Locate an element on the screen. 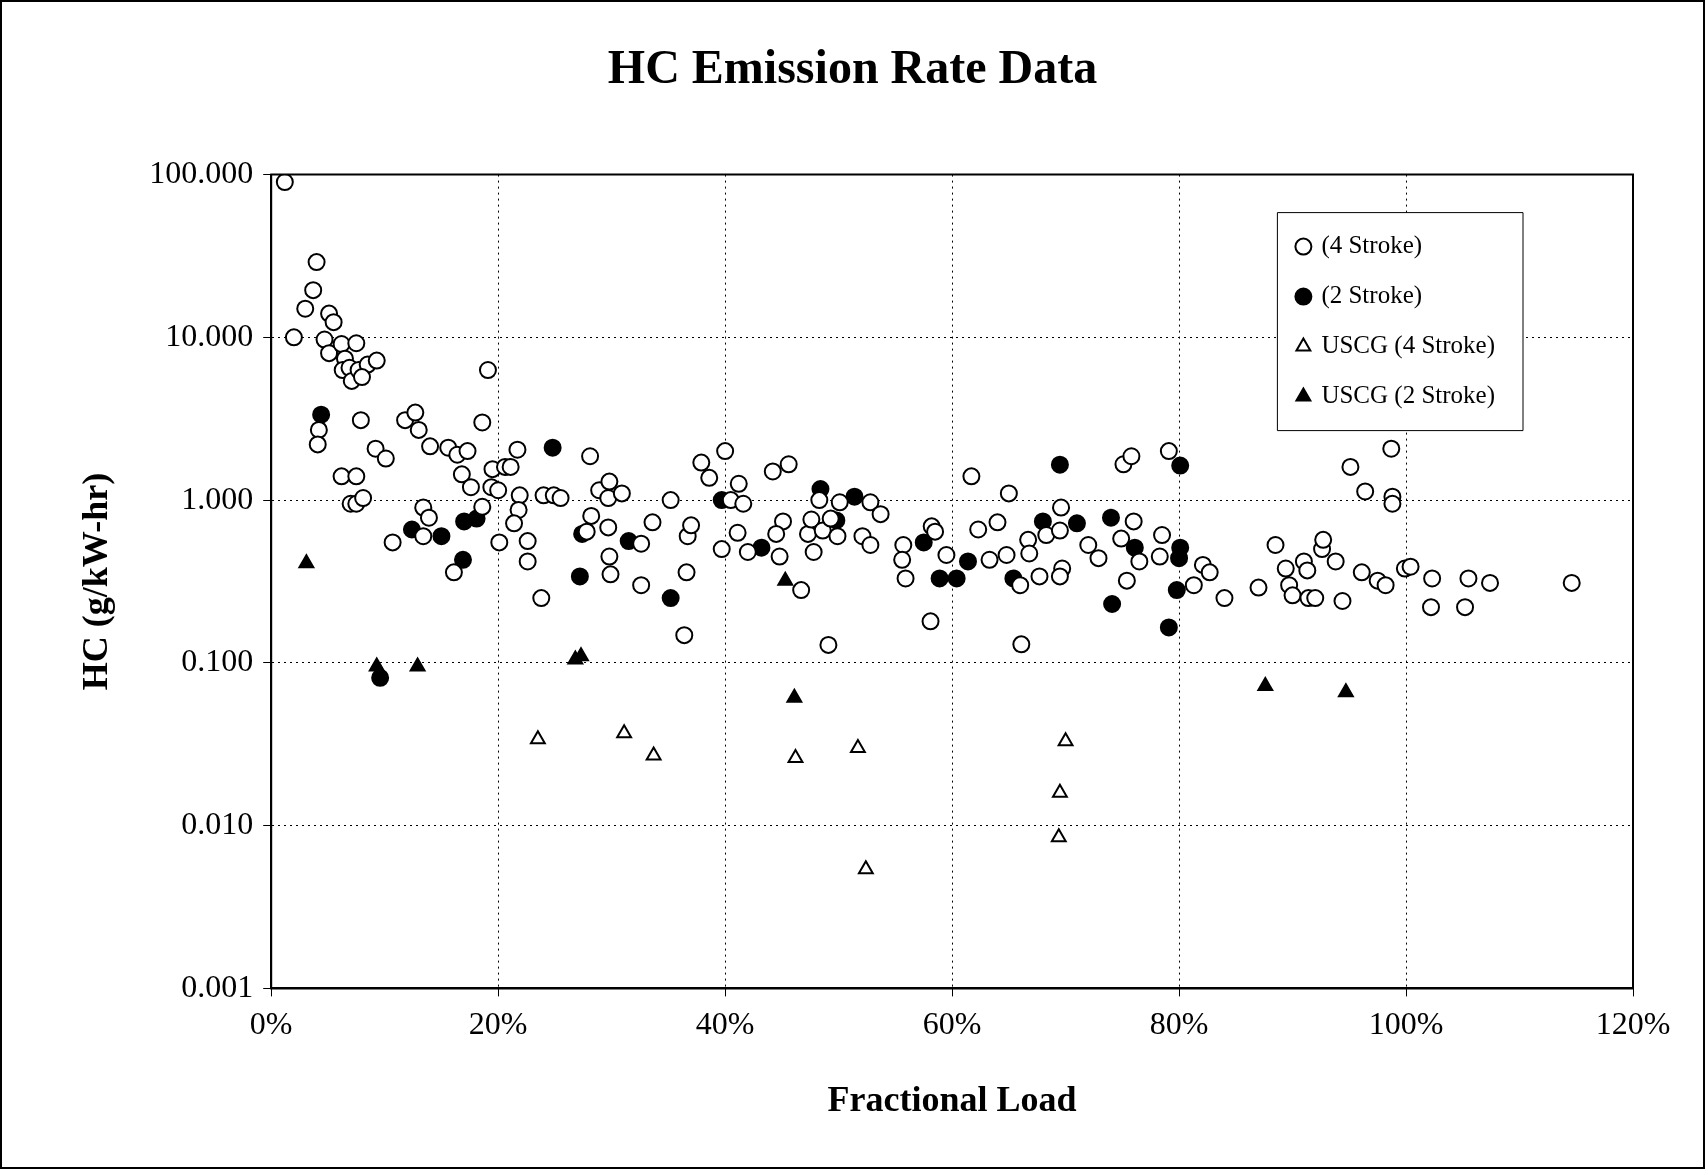 The width and height of the screenshot is (1705, 1169). y-tick-label: 0.100 is located at coordinates (217, 660).